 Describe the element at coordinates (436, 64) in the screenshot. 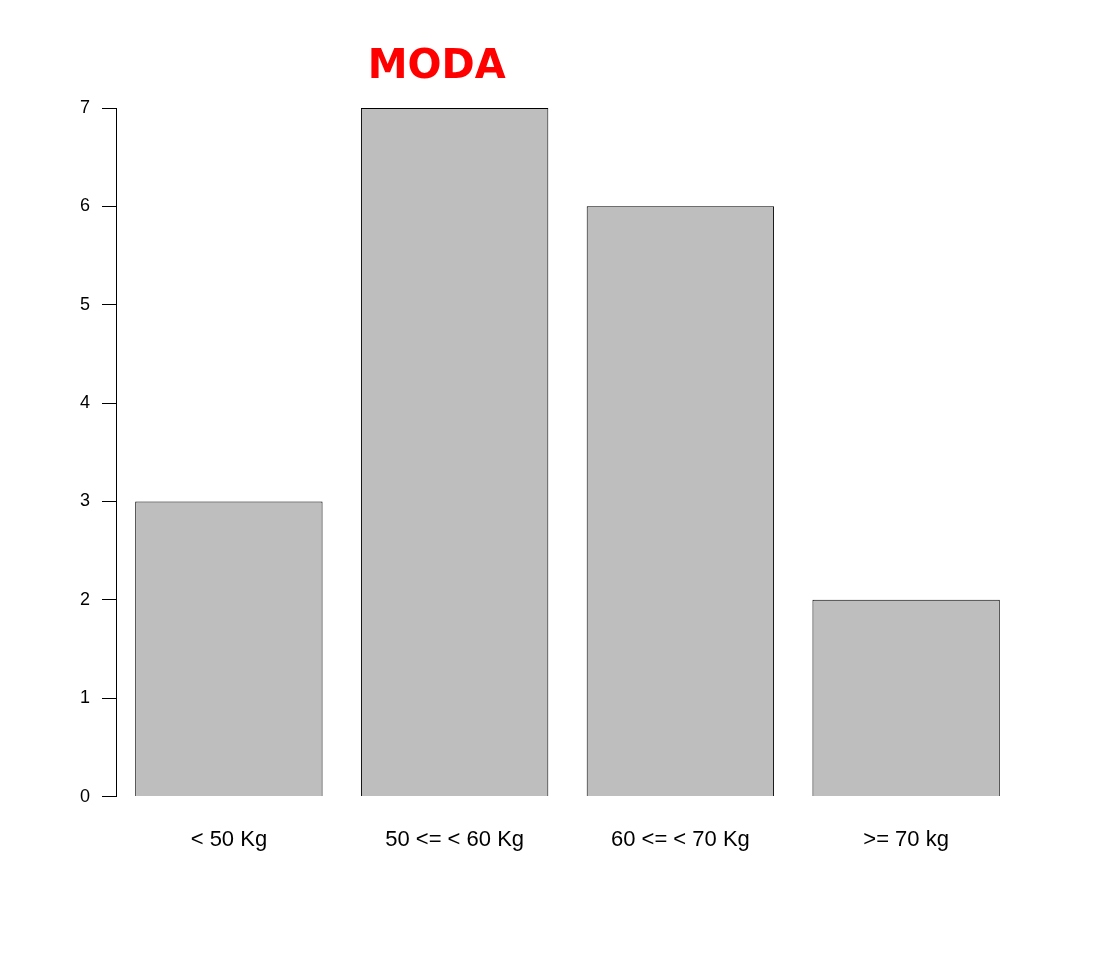

I see `annotation: MODA` at that location.